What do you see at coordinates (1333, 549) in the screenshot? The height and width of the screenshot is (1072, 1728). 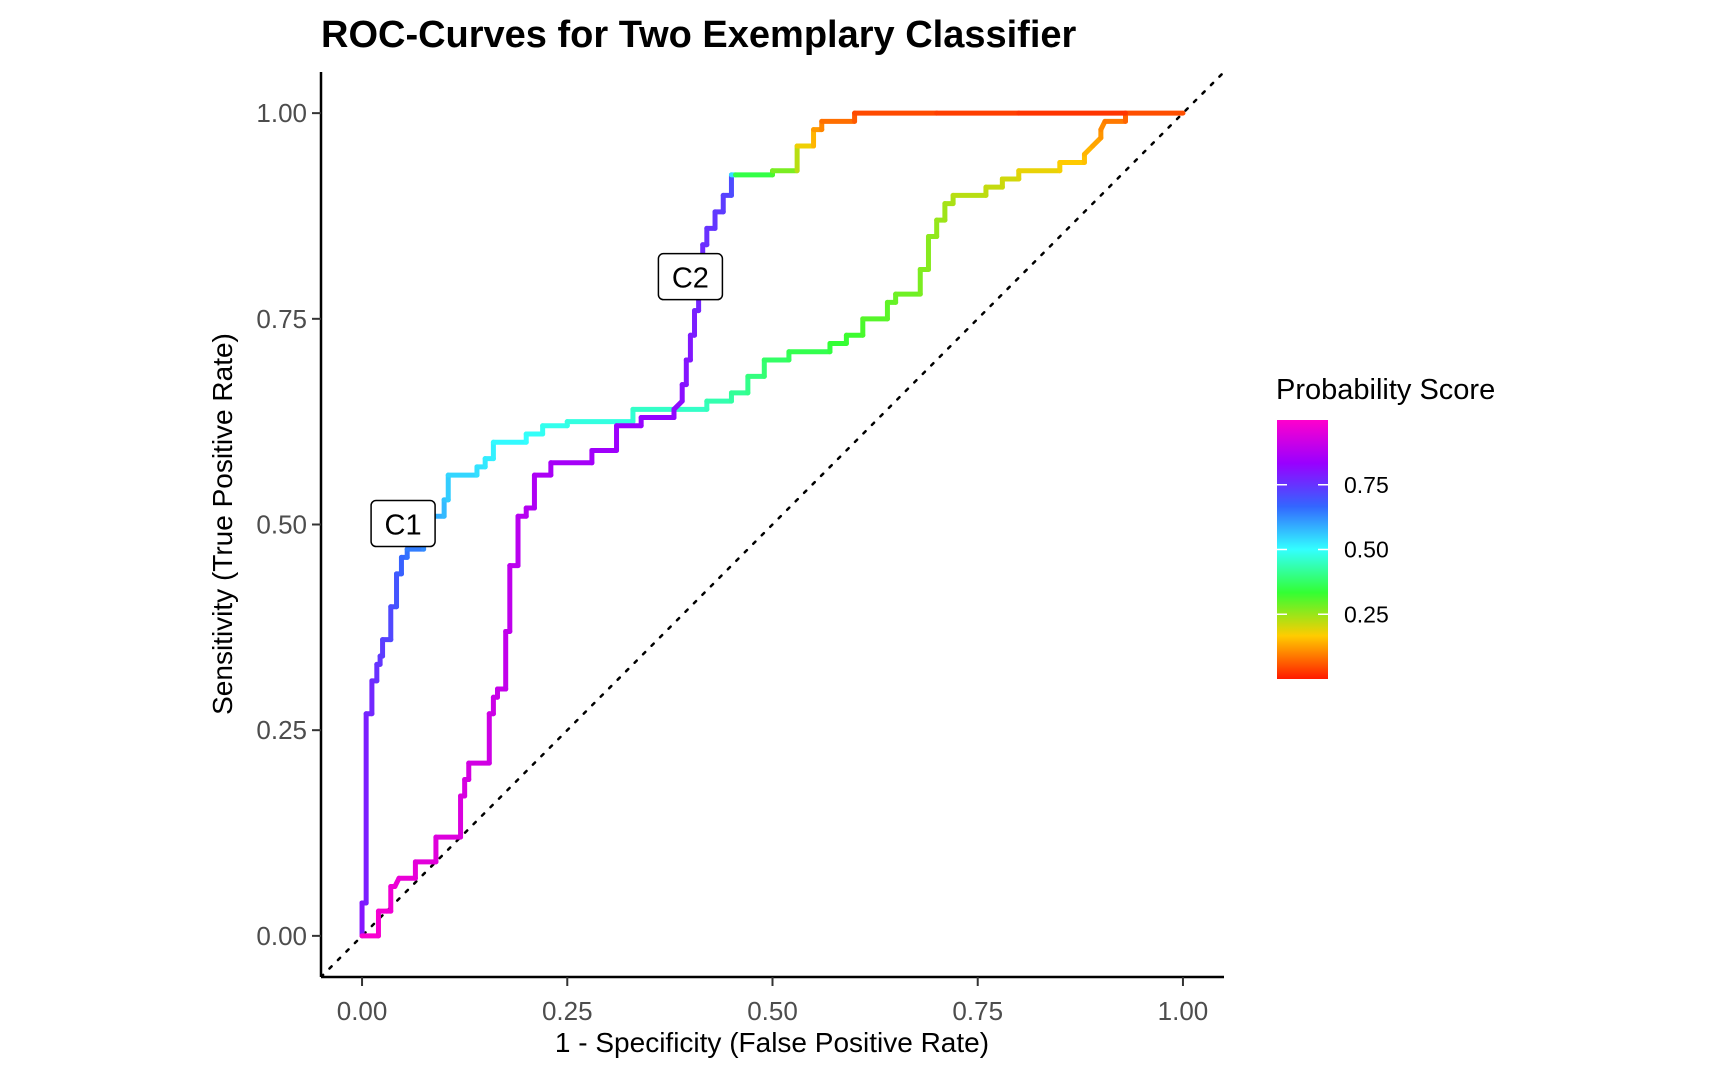 I see `legend-ticks: 0.25 0.50 0.75` at bounding box center [1333, 549].